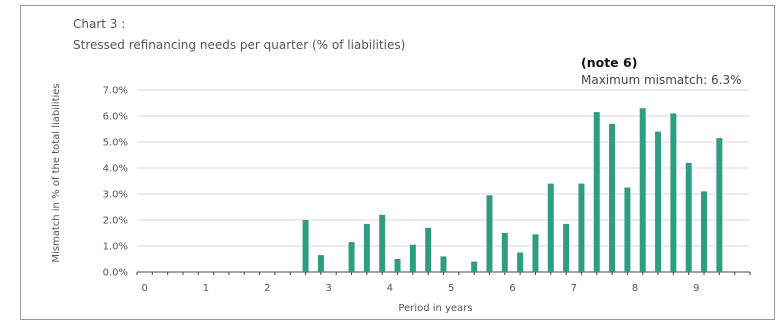 The width and height of the screenshot is (781, 325). I want to click on y-tick-label: 6.0%, so click(115, 117).